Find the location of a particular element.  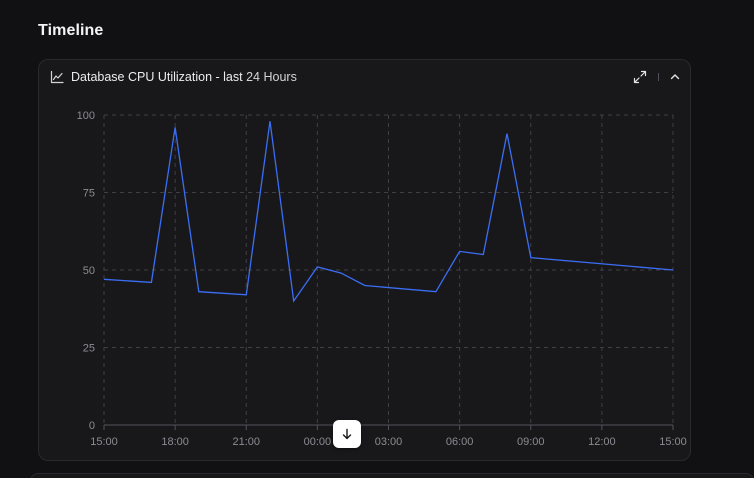

y-tick-label: 25 is located at coordinates (89, 349).